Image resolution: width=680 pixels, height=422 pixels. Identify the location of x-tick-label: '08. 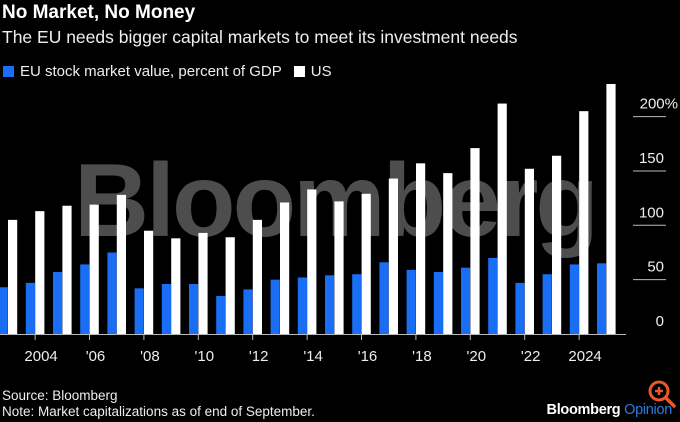
(150, 356).